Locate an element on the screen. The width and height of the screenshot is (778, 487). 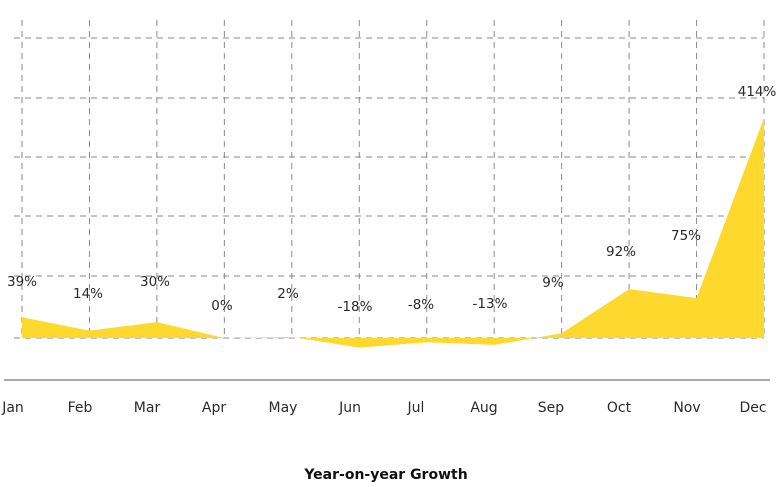
x-tick-labels: Jan Feb Mar Apr May Jun Jul Aug Sep Oct Nov Dec is located at coordinates (383, 408).